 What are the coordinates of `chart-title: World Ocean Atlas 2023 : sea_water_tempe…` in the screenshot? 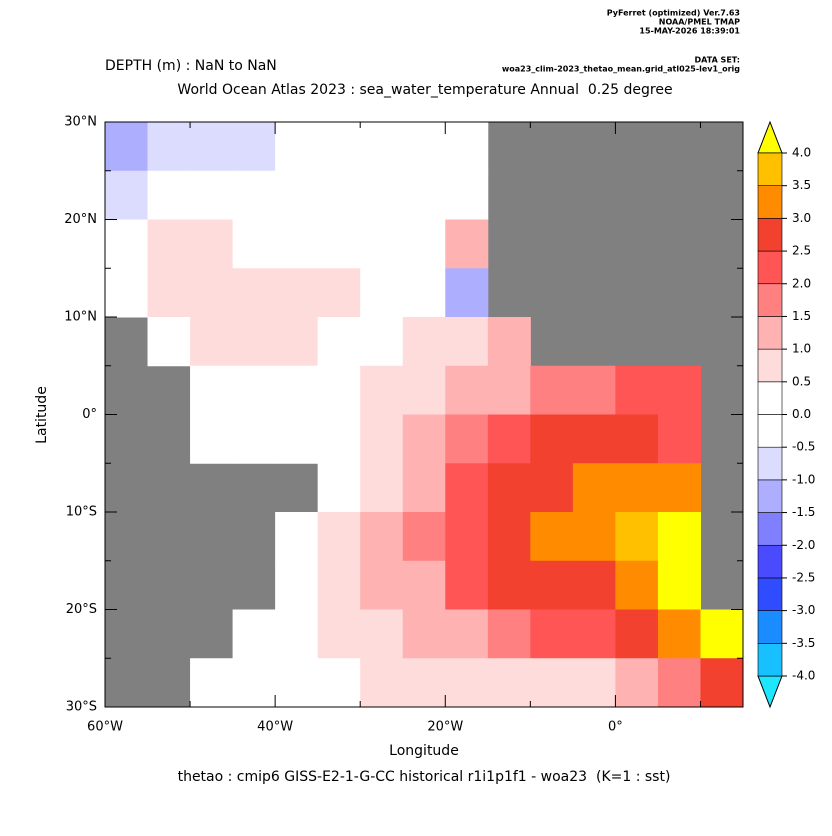 It's located at (424, 90).